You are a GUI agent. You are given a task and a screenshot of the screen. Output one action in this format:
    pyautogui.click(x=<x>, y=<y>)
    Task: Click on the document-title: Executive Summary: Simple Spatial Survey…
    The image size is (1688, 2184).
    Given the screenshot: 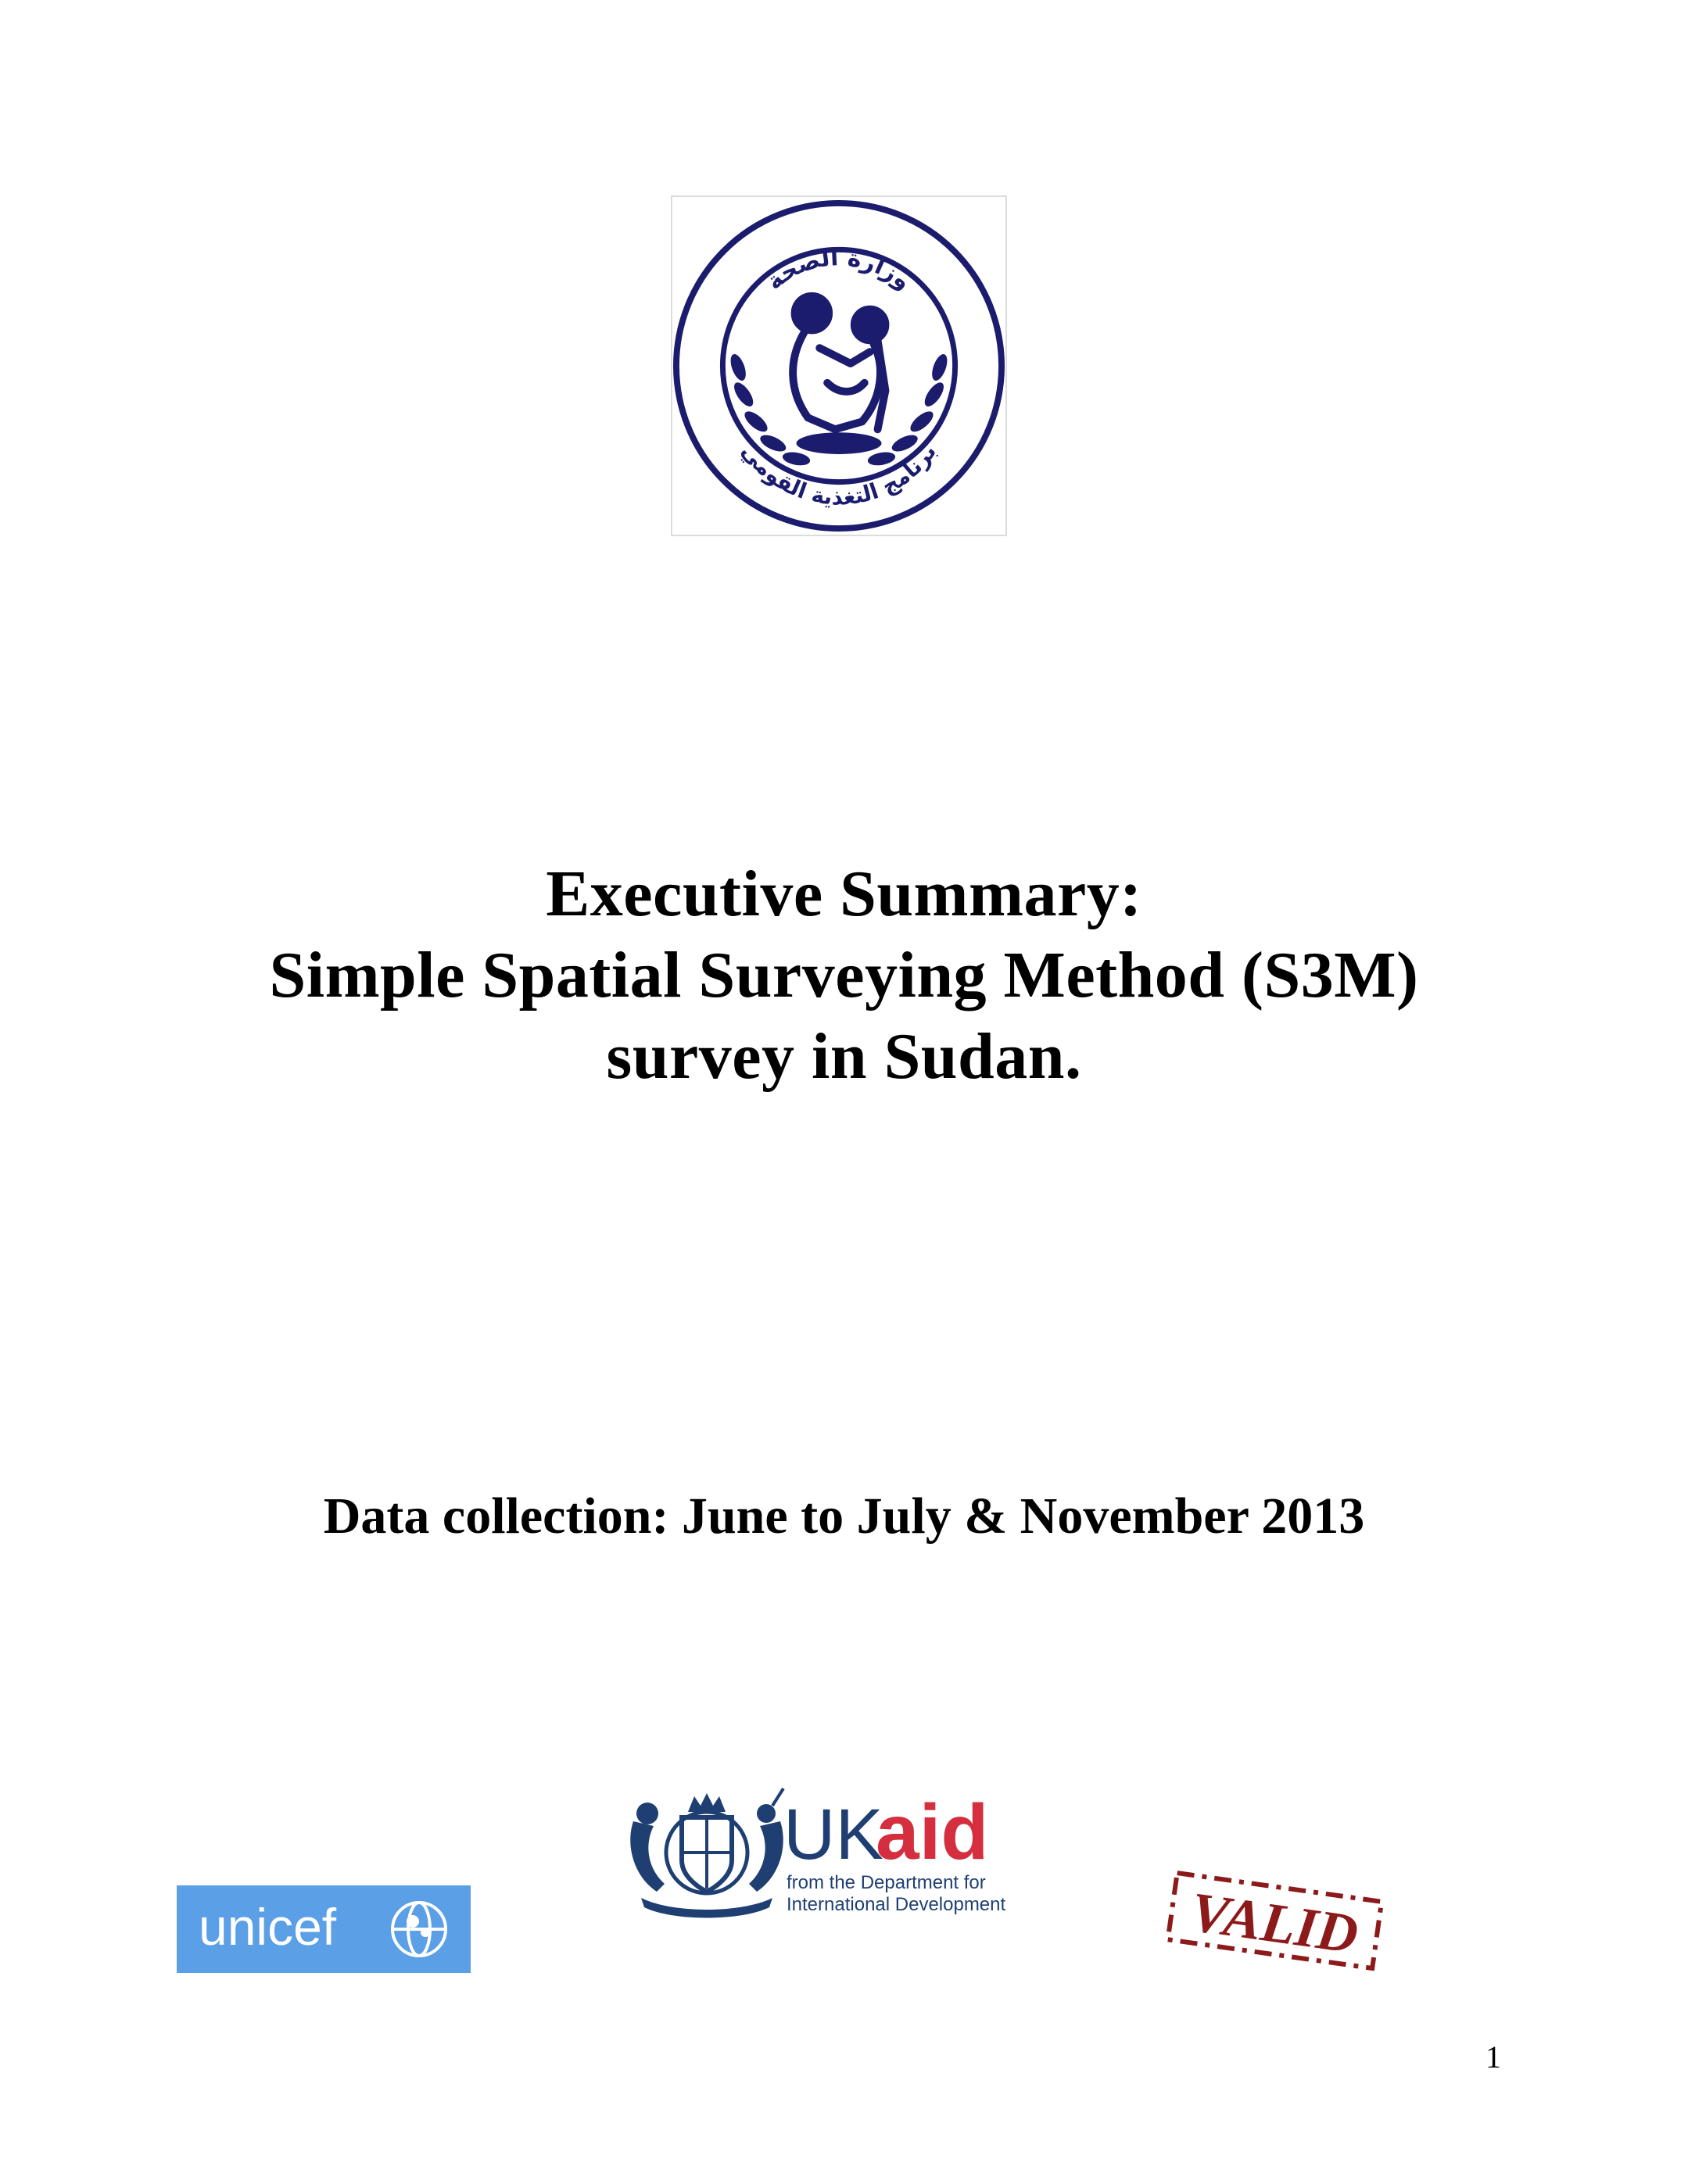 What is the action you would take?
    pyautogui.click(x=844, y=975)
    